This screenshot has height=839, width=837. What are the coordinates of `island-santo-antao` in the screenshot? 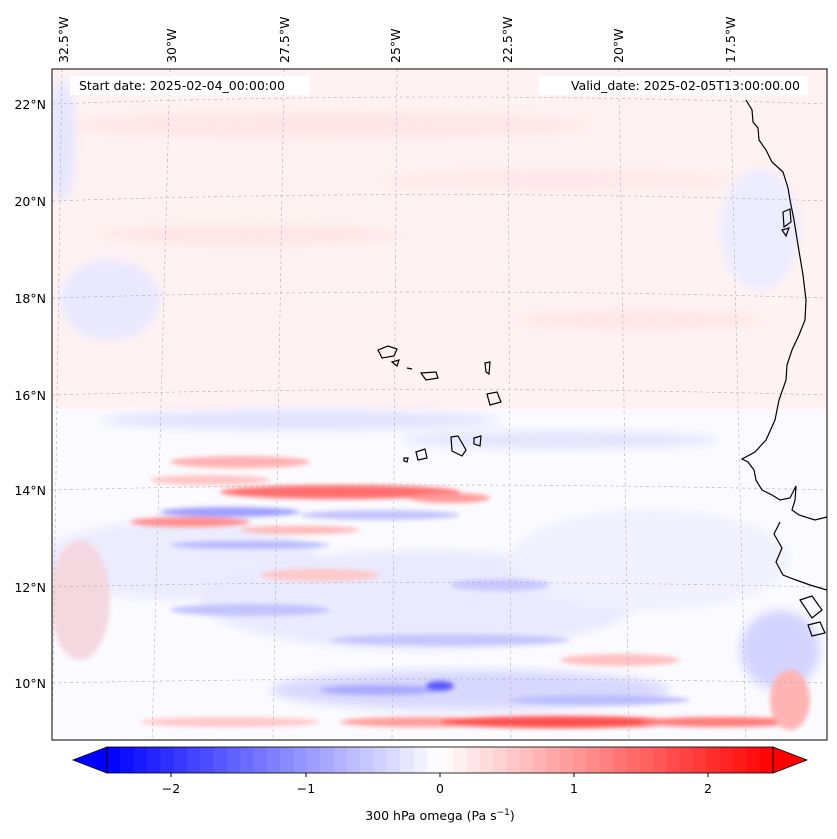 It's located at (387, 352).